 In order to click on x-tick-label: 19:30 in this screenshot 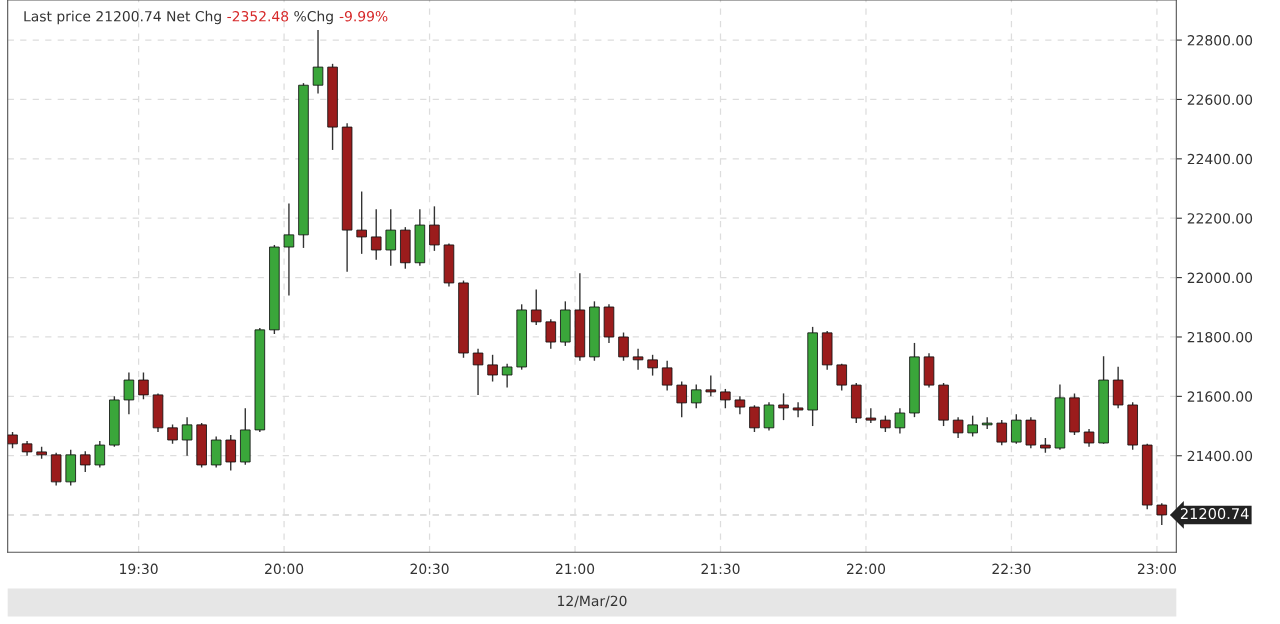, I will do `click(139, 569)`.